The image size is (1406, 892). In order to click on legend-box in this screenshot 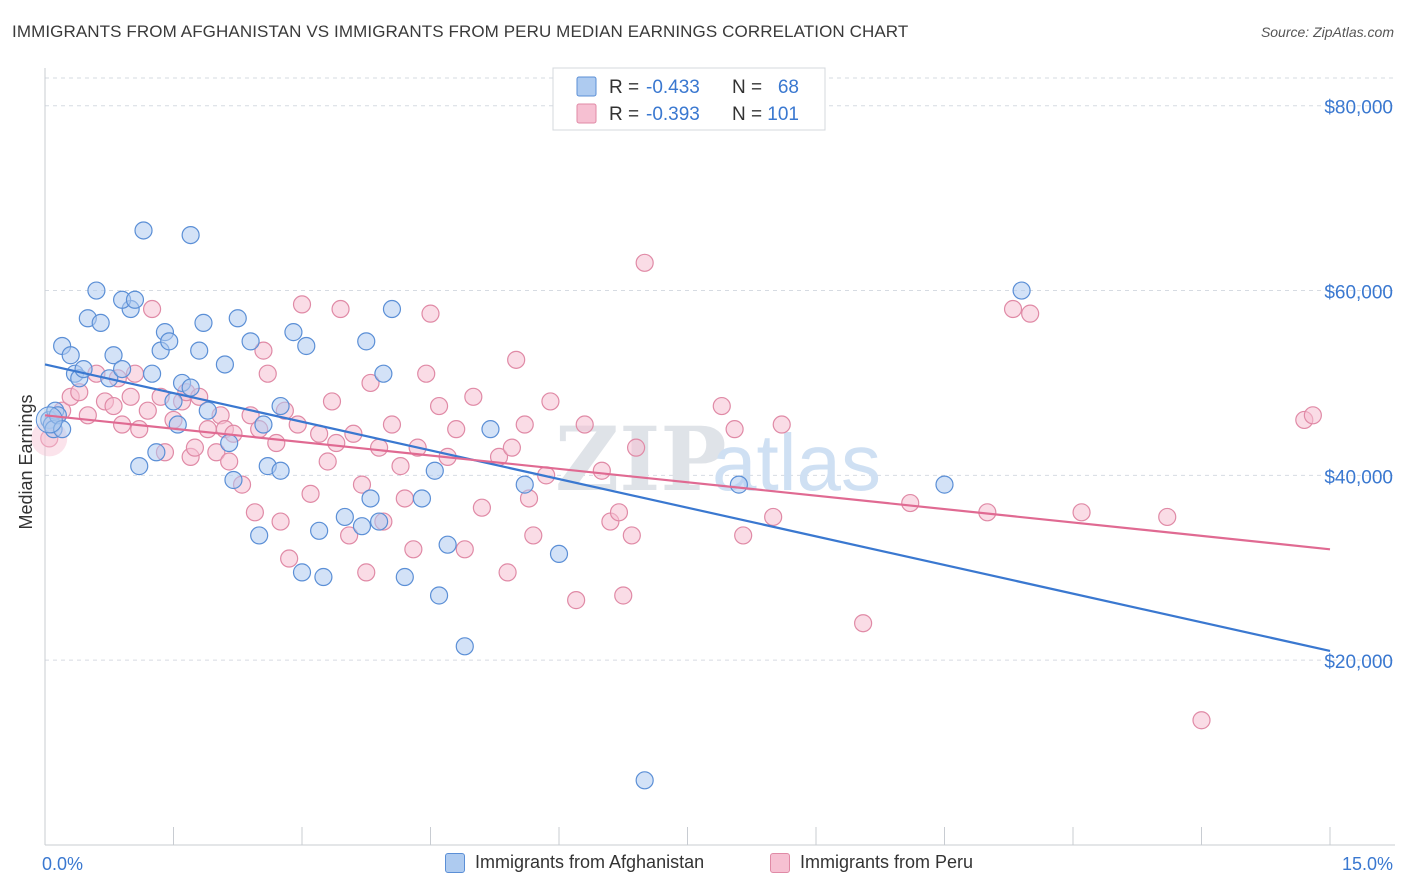, I will do `click(689, 99)`.